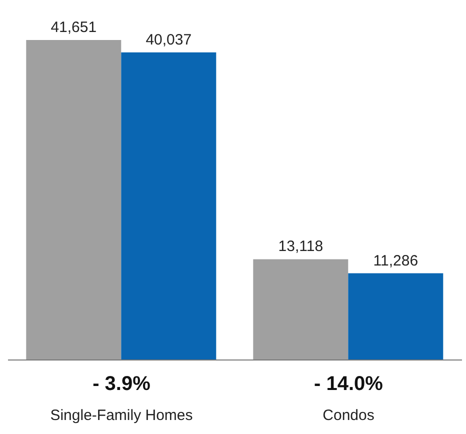 The width and height of the screenshot is (466, 434). I want to click on text: - 3.9%, so click(121, 384).